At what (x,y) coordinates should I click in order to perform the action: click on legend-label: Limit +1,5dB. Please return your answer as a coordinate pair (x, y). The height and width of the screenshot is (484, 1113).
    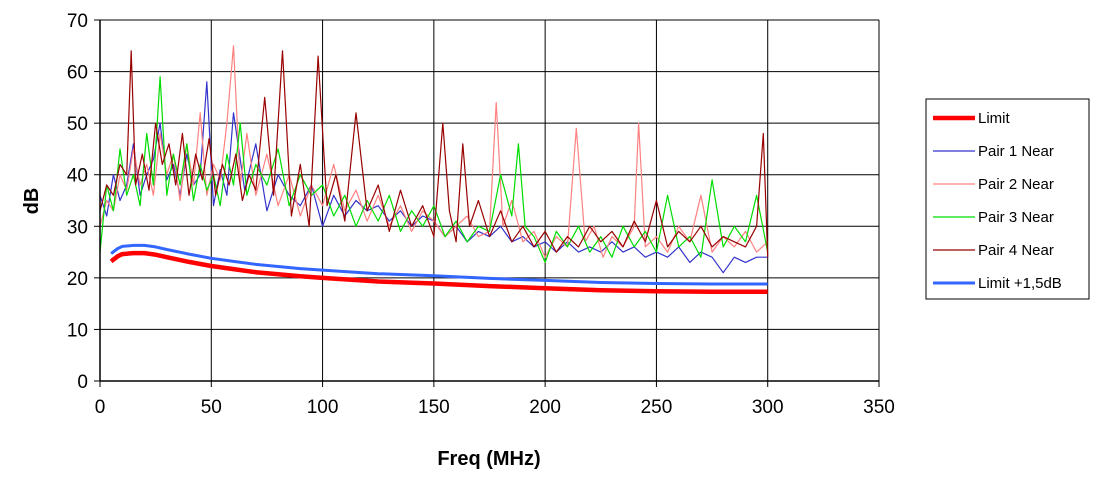
    Looking at the image, I should click on (1020, 283).